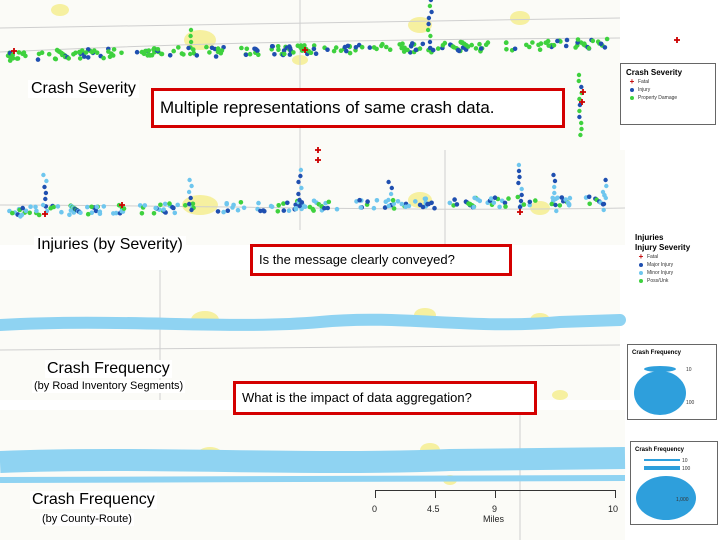 The image size is (720, 540). I want to click on frequency-legend-title: Crash Frequency, so click(657, 353).